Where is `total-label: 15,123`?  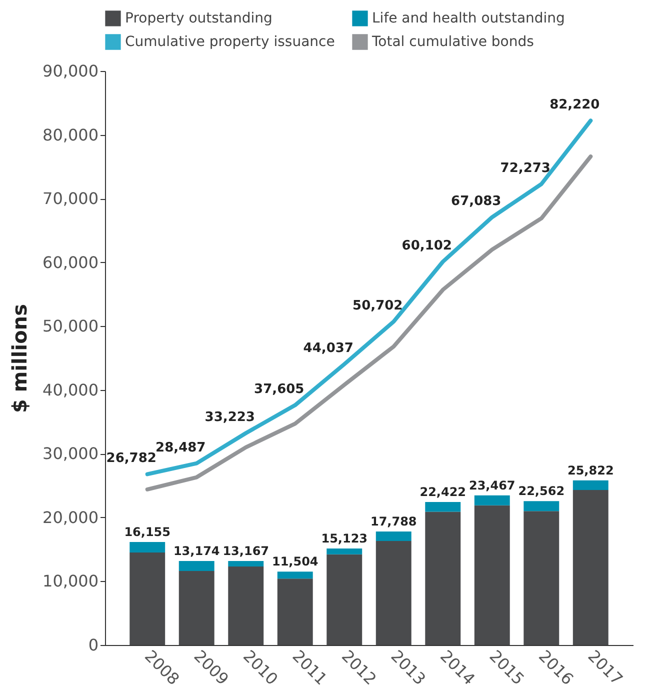
total-label: 15,123 is located at coordinates (344, 539).